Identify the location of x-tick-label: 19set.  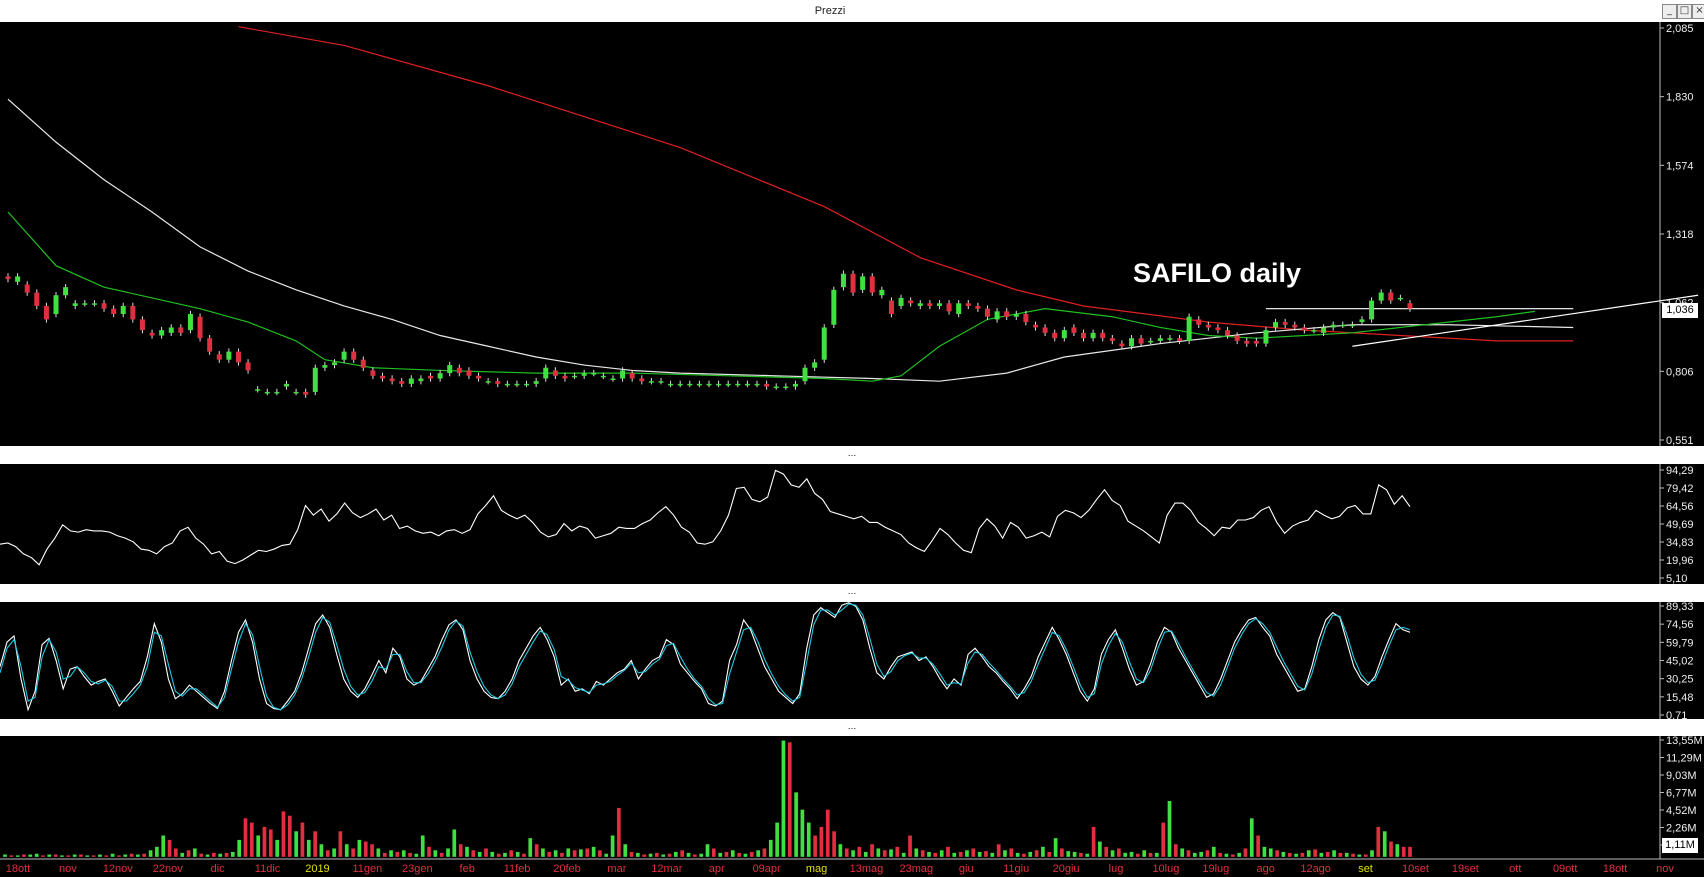
(1465, 869).